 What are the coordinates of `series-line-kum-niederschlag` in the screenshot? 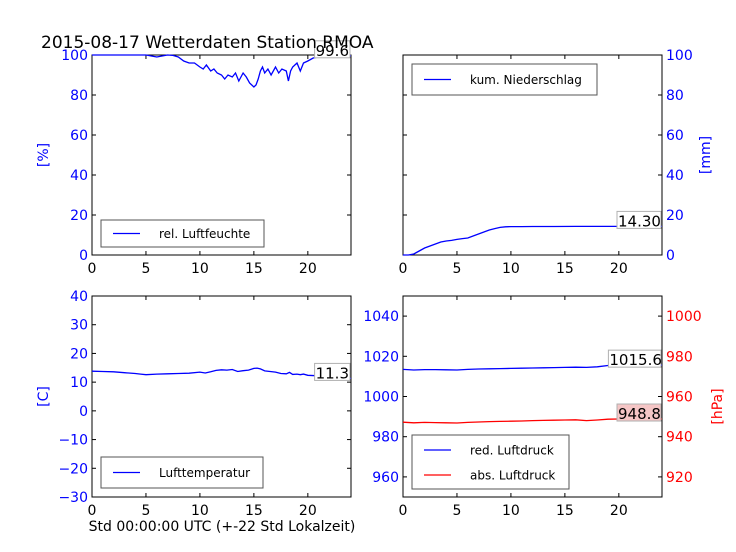 It's located at (532, 240).